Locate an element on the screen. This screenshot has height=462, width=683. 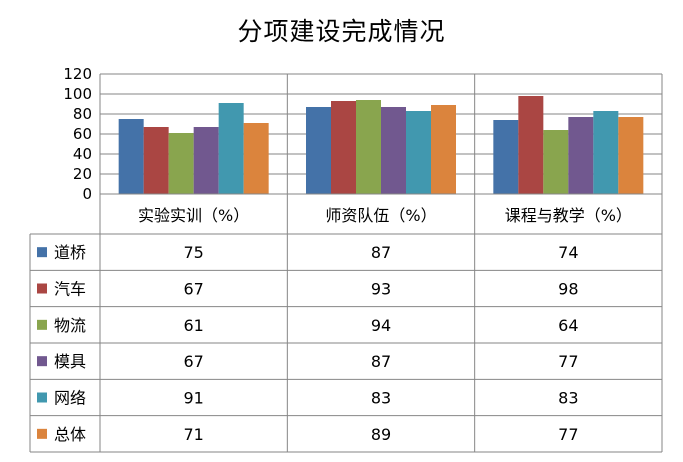
data-label: 91 is located at coordinates (193, 398).